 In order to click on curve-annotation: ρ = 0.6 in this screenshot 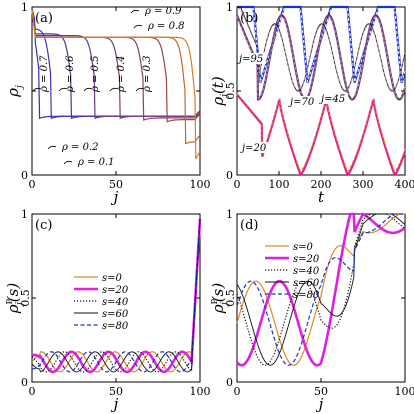, I will do `click(70, 74)`.